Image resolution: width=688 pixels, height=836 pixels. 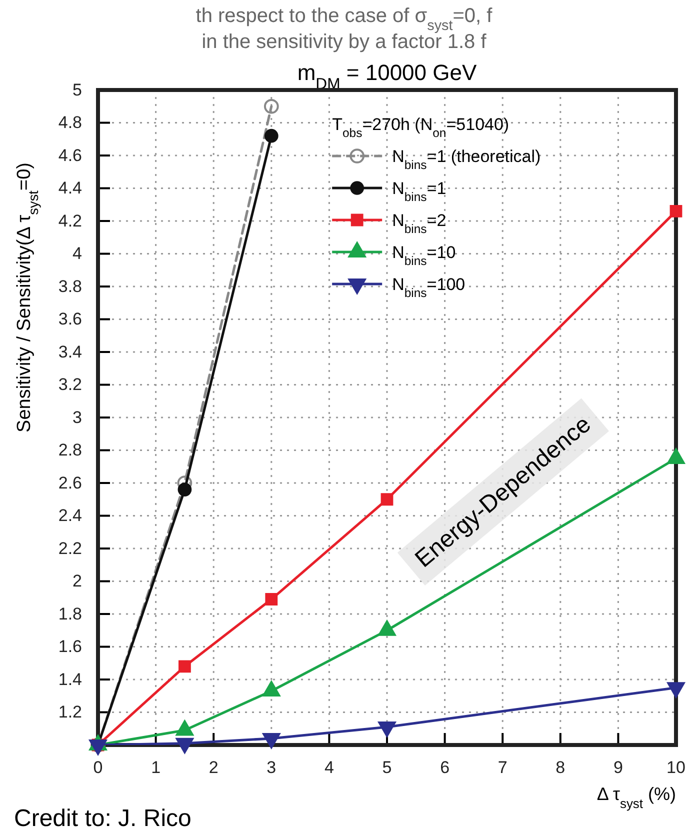 What do you see at coordinates (70, 482) in the screenshot?
I see `y-tick-label: 2.6` at bounding box center [70, 482].